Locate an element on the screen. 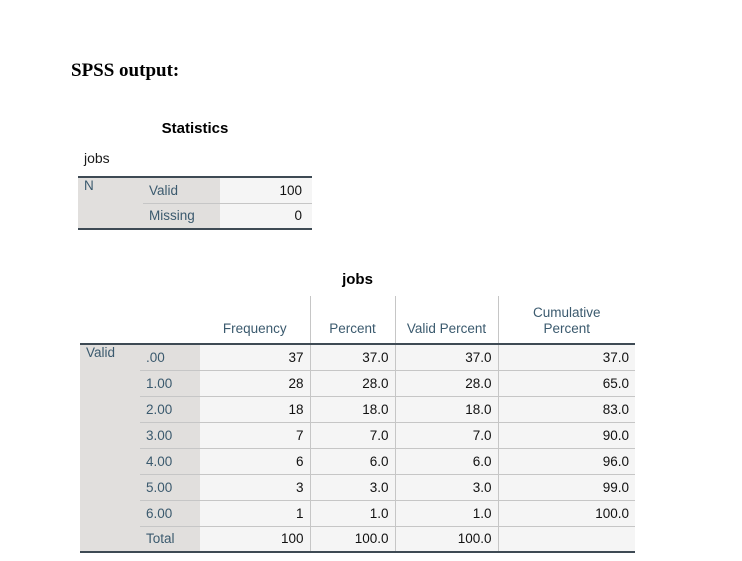 This screenshot has width=742, height=561. freq-row-label: 3.00 is located at coordinates (170, 434).